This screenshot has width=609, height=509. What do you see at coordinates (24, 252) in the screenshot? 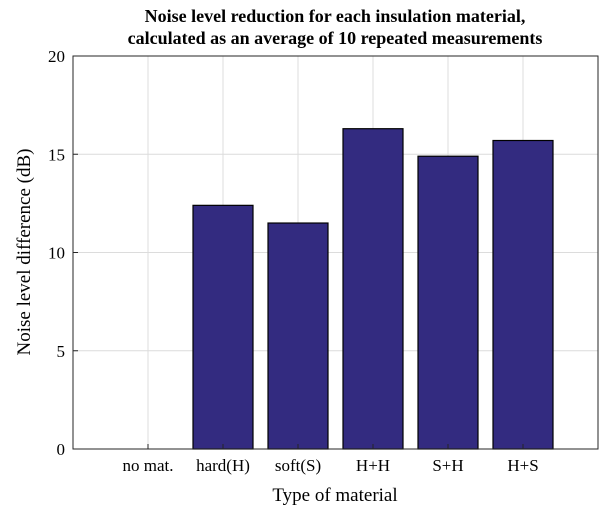
I see `y-axis-label: Noise level difference (dB)` at bounding box center [24, 252].